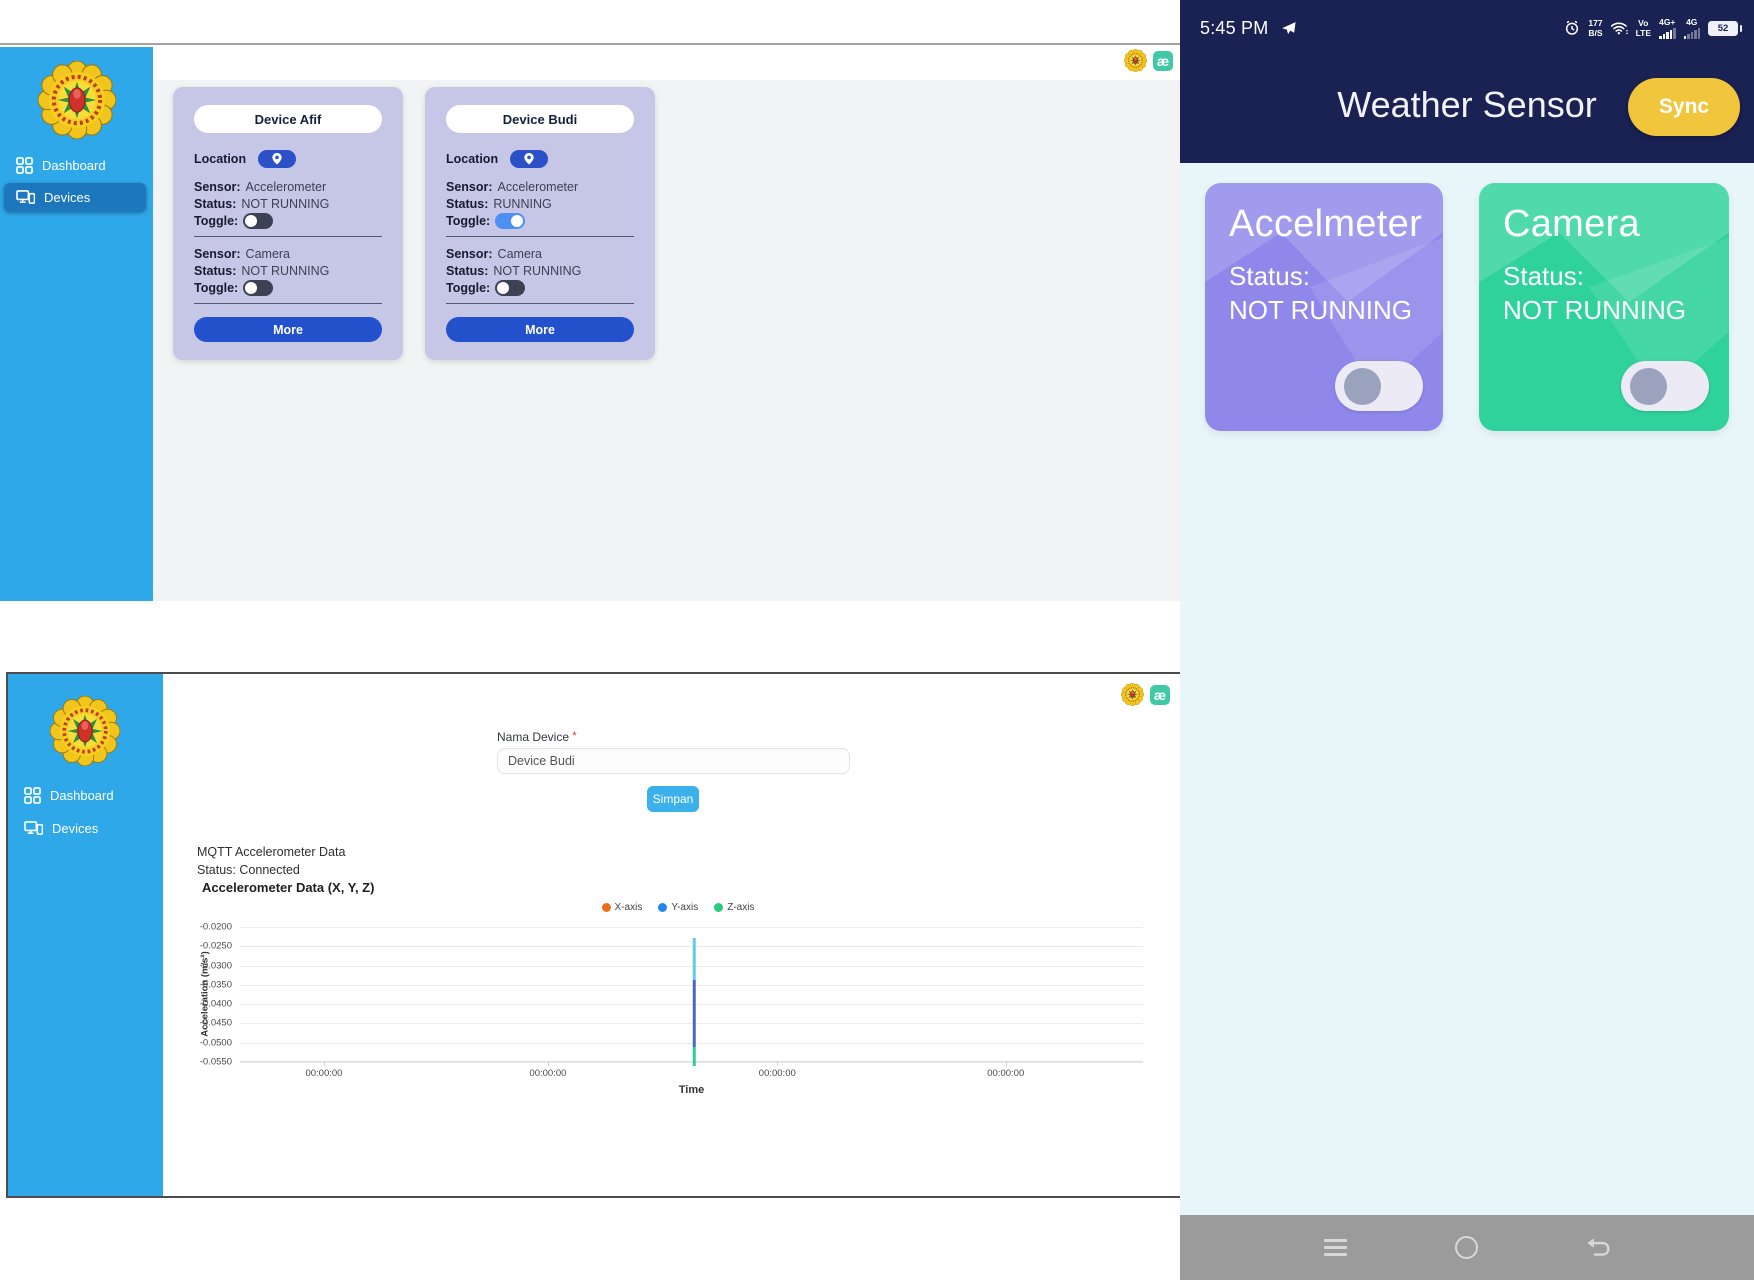  What do you see at coordinates (1467, 1248) in the screenshot?
I see `home-button` at bounding box center [1467, 1248].